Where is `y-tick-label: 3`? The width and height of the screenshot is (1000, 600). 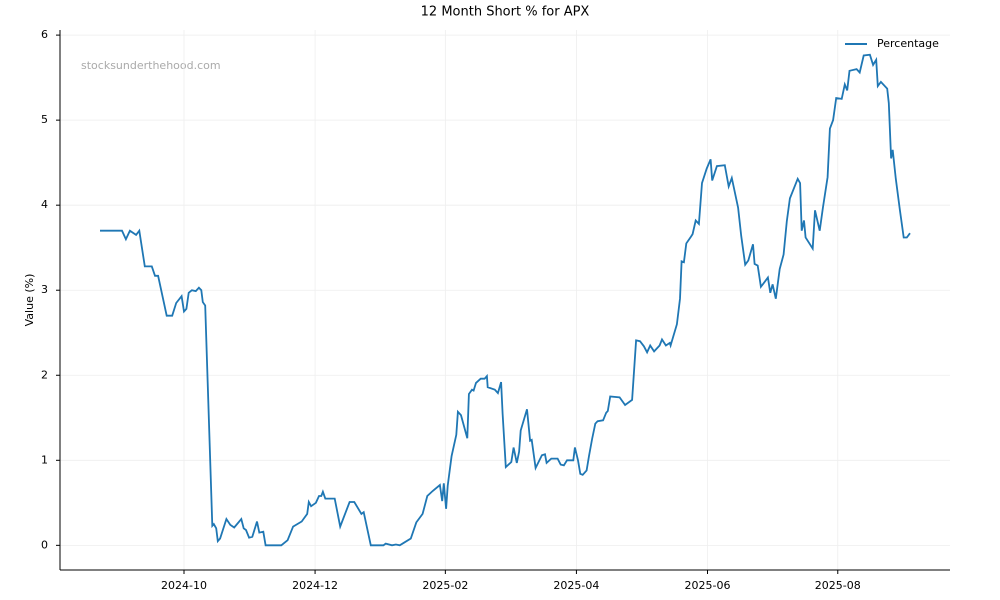 y-tick-label: 3 is located at coordinates (44, 289).